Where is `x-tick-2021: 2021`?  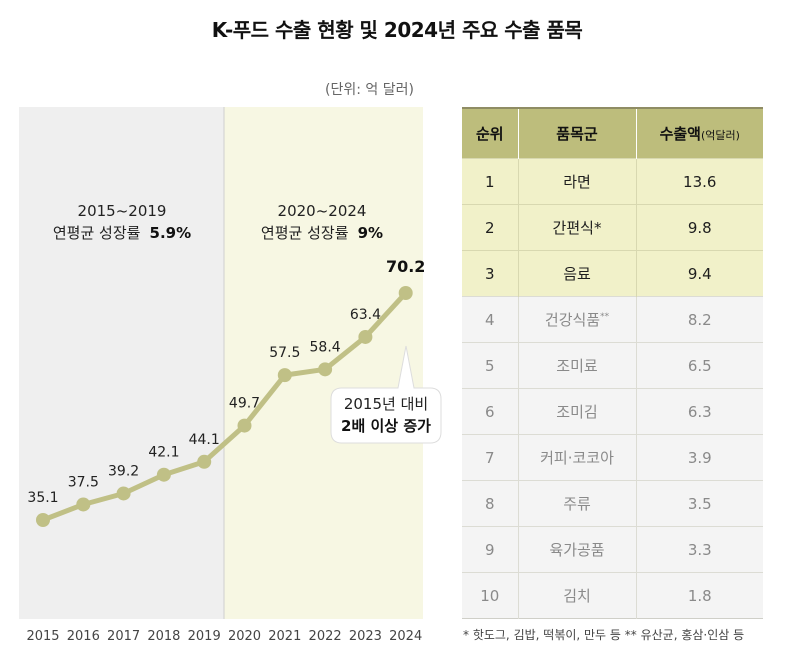 x-tick-2021: 2021 is located at coordinates (284, 636).